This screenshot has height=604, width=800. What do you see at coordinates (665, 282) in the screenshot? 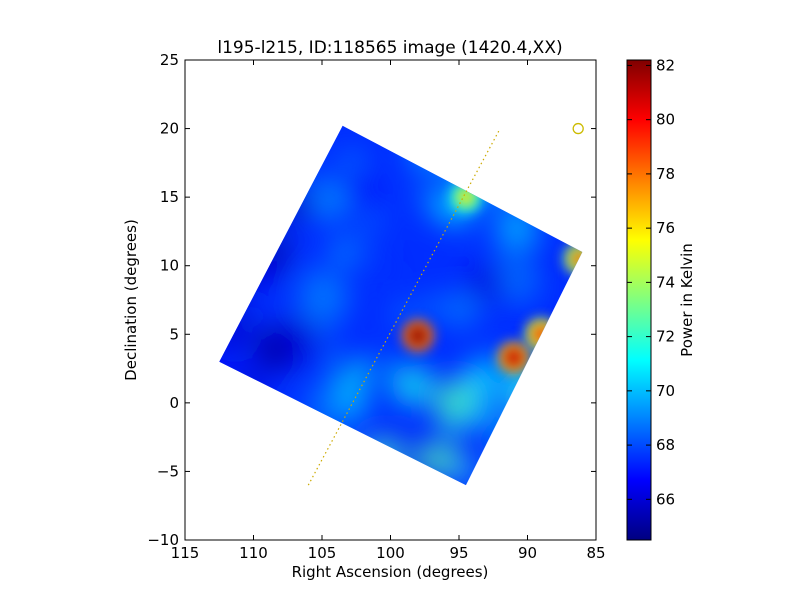
I see `colorbar-tick-label: 74` at bounding box center [665, 282].